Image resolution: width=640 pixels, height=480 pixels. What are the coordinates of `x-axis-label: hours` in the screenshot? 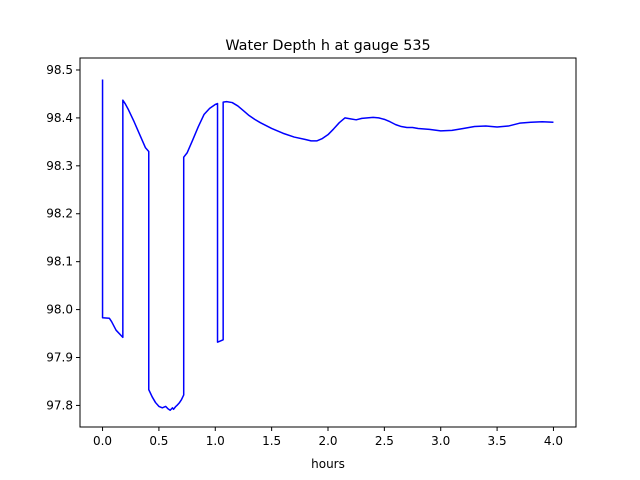 It's located at (328, 464).